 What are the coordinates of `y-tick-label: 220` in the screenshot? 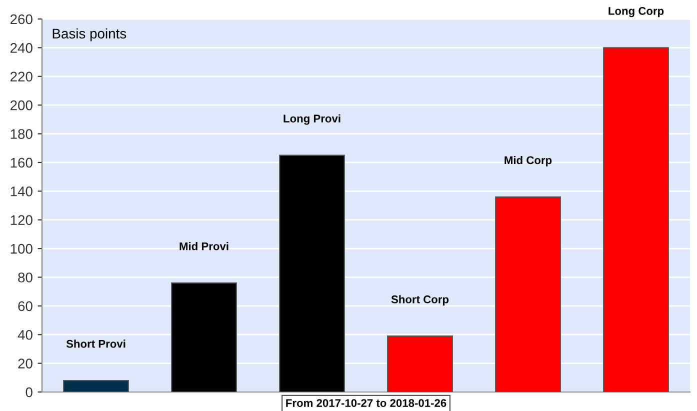 It's located at (21, 77).